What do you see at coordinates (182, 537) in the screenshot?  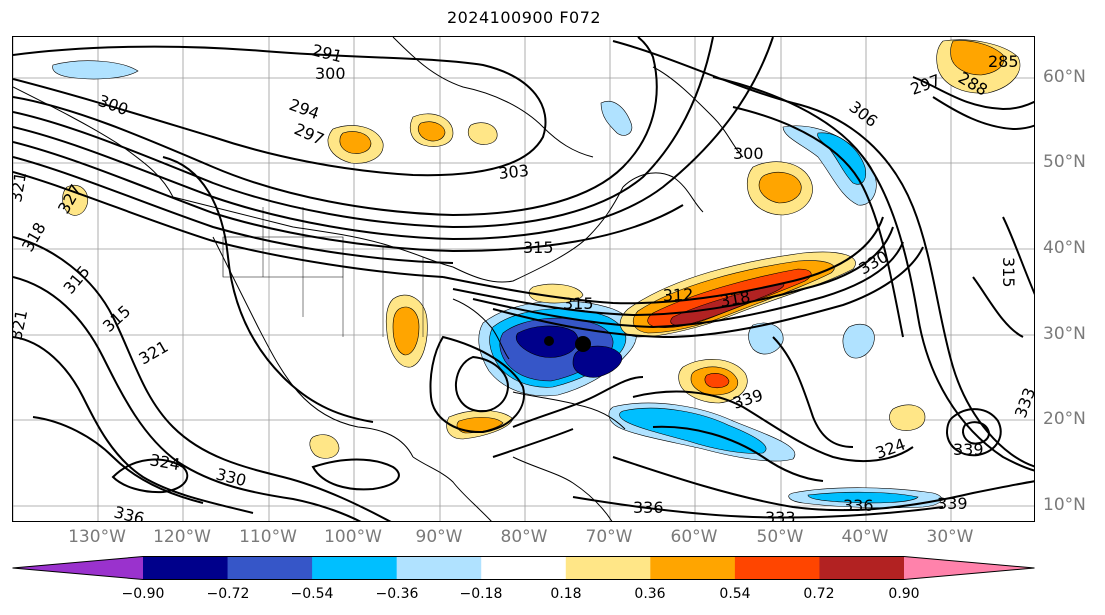 I see `longitude-label: 120°W` at bounding box center [182, 537].